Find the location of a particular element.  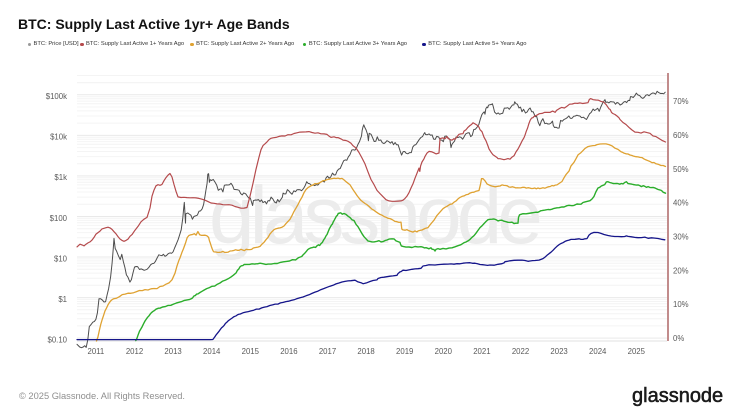

svg-text: $0.10 is located at coordinates (57, 339).